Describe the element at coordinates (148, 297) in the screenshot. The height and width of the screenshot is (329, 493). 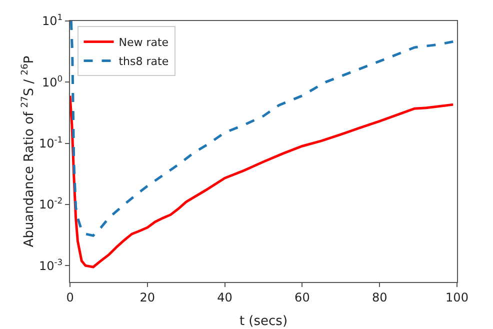
I see `x-tick-label: 20` at that location.